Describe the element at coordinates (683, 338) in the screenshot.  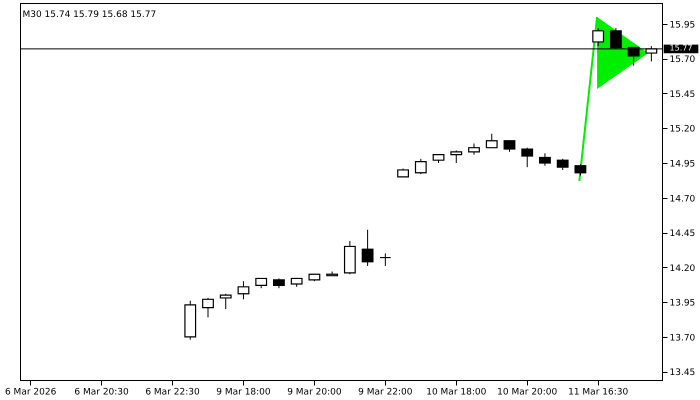
I see `y-tick-label: 13.70` at that location.